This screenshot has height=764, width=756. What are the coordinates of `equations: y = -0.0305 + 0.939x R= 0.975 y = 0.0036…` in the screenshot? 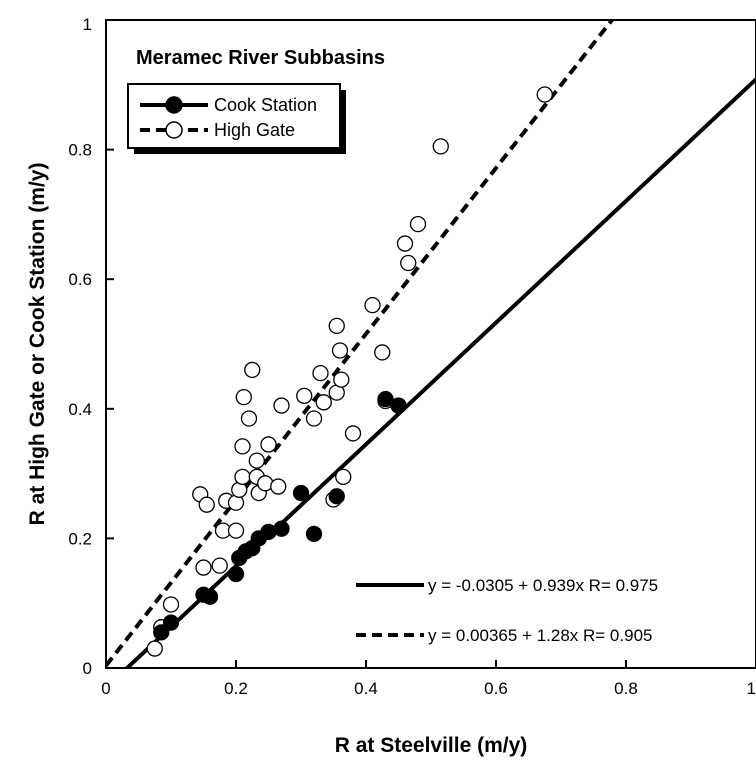 It's located at (507, 610).